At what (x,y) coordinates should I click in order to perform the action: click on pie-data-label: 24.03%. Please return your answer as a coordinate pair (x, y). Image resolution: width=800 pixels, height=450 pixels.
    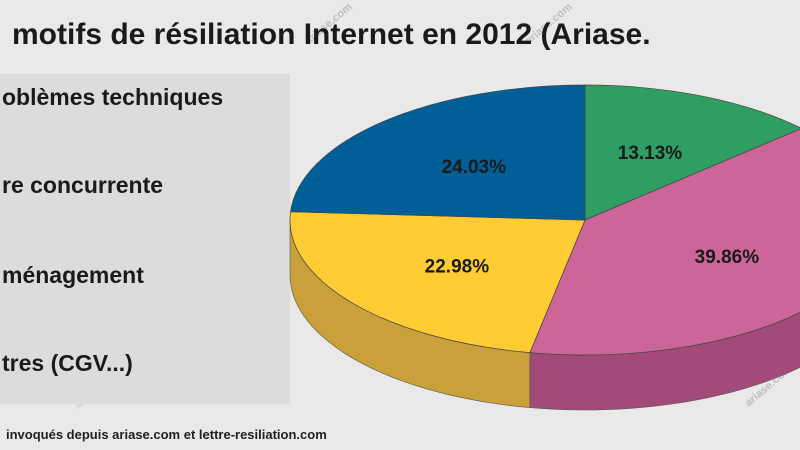
    Looking at the image, I should click on (474, 167).